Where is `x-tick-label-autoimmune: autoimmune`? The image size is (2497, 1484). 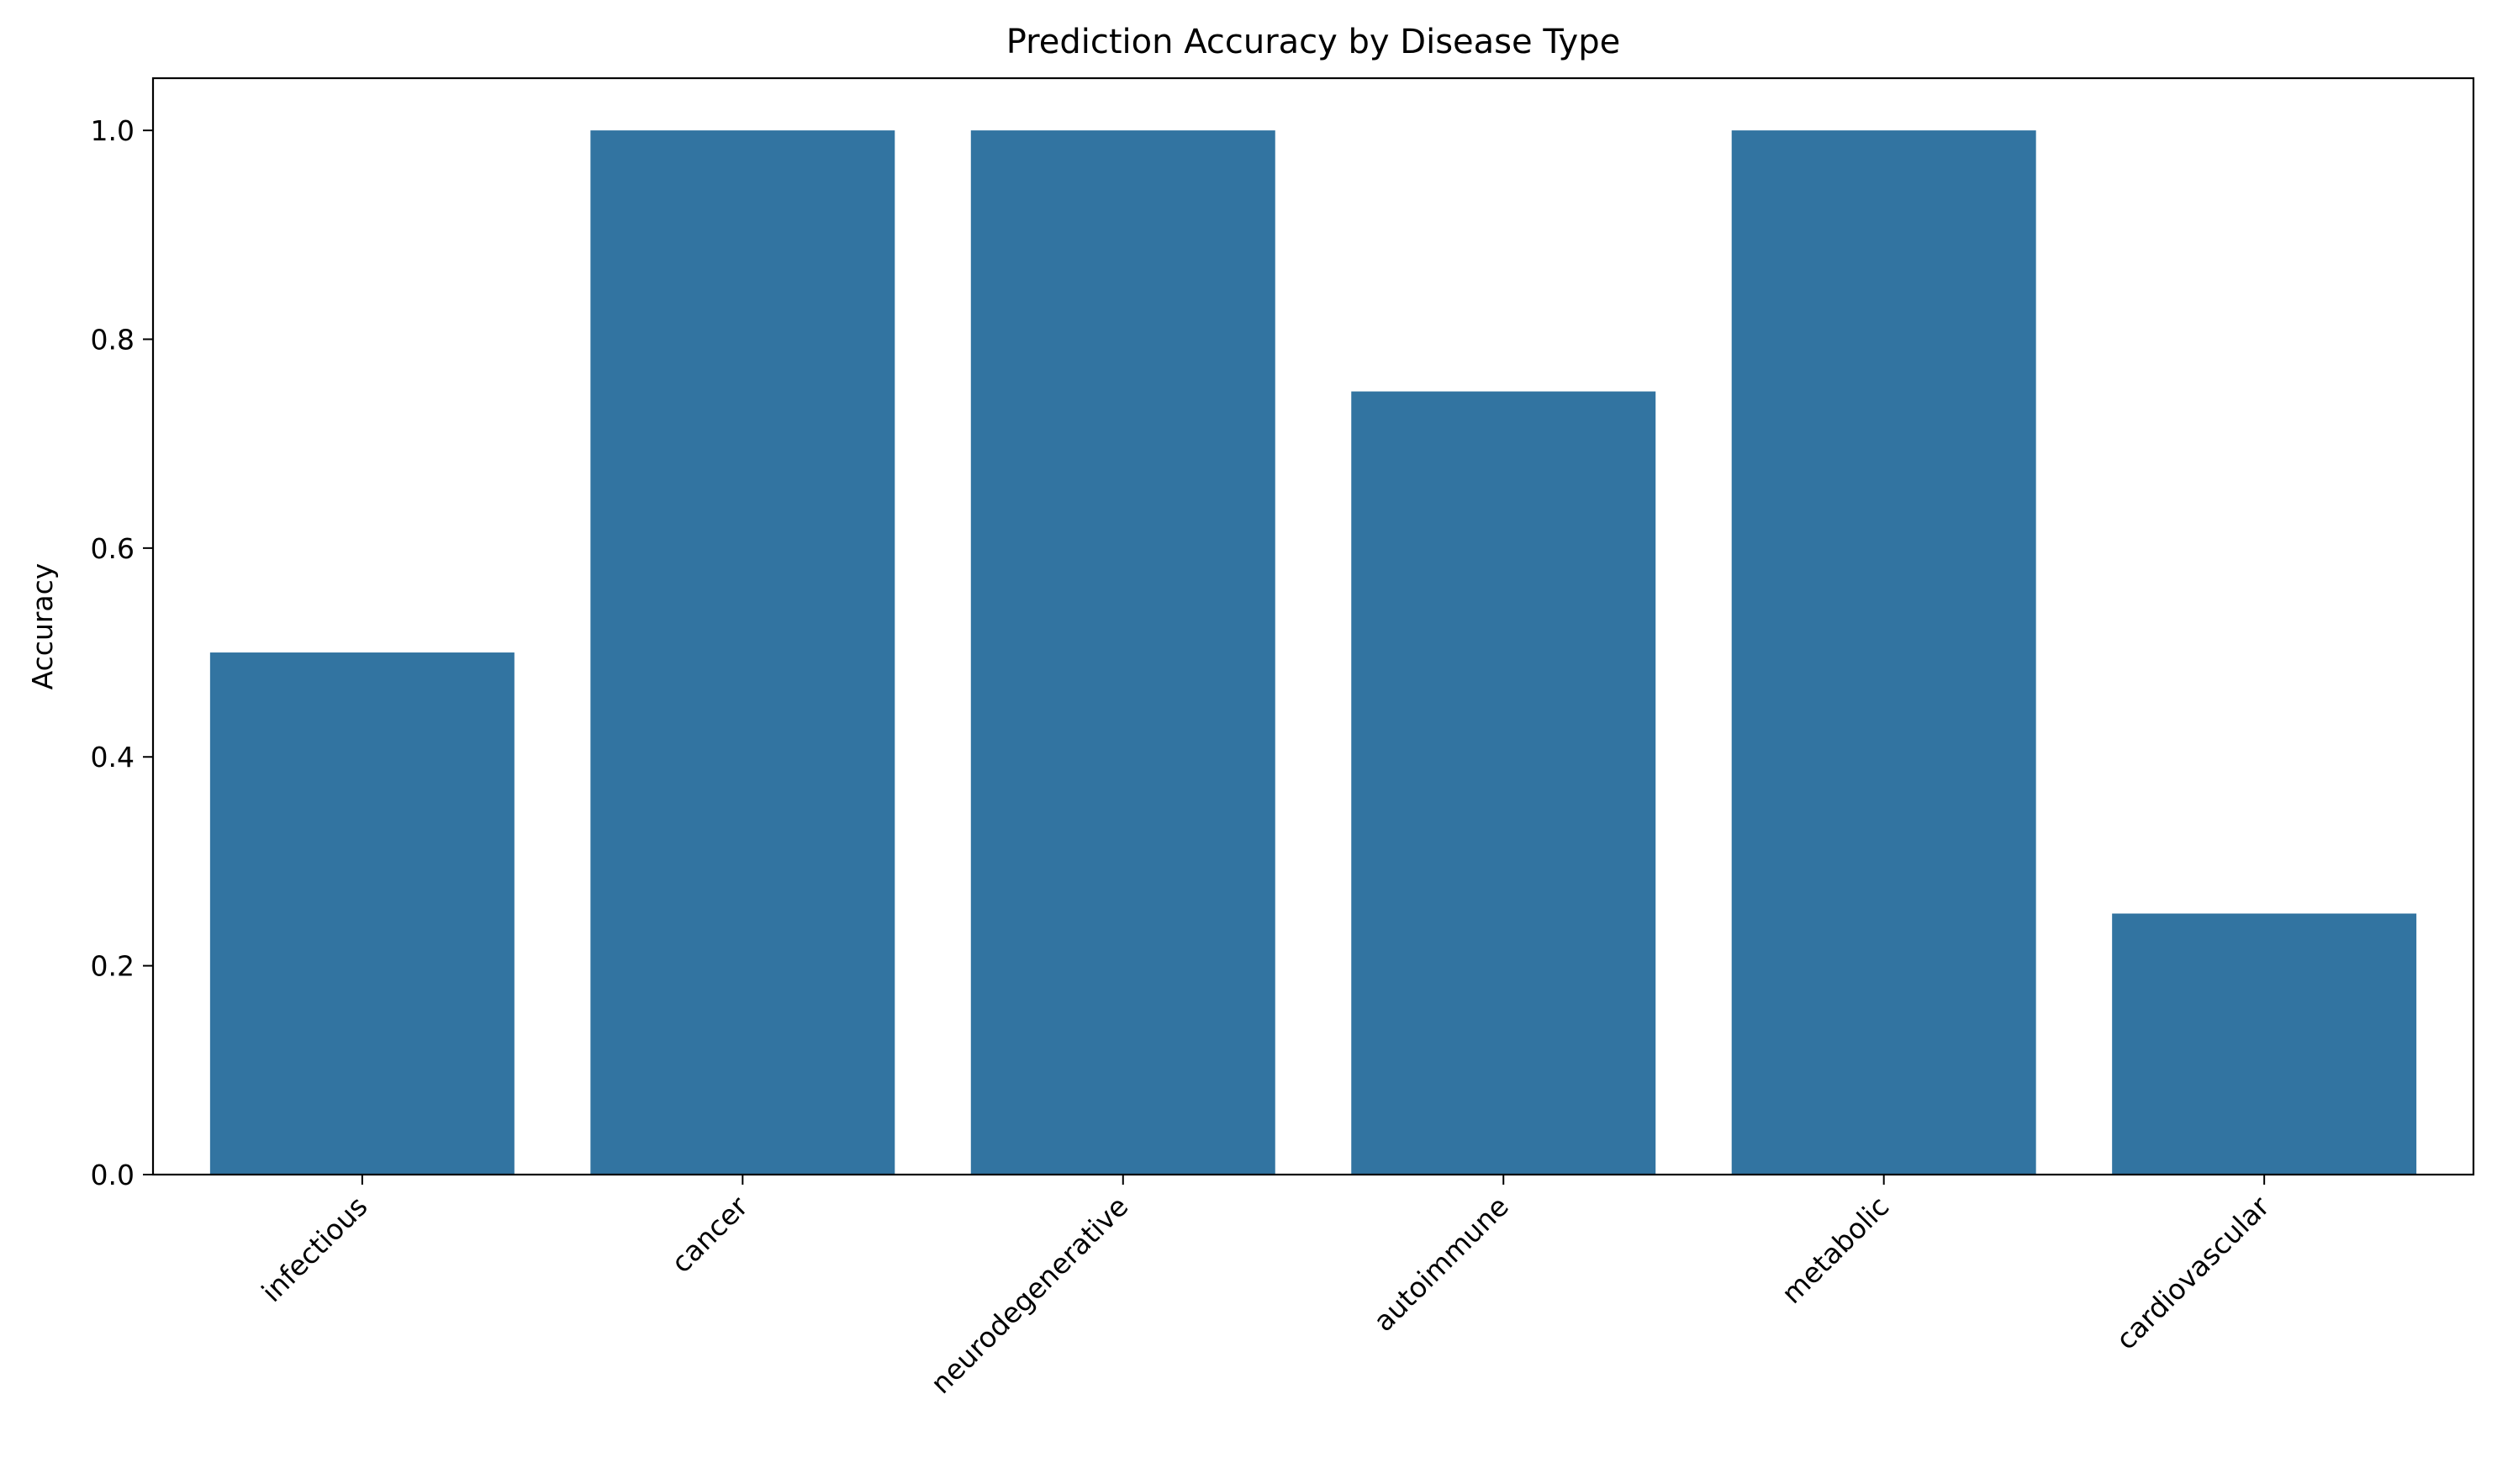 x-tick-label-autoimmune: autoimmune is located at coordinates (1441, 1264).